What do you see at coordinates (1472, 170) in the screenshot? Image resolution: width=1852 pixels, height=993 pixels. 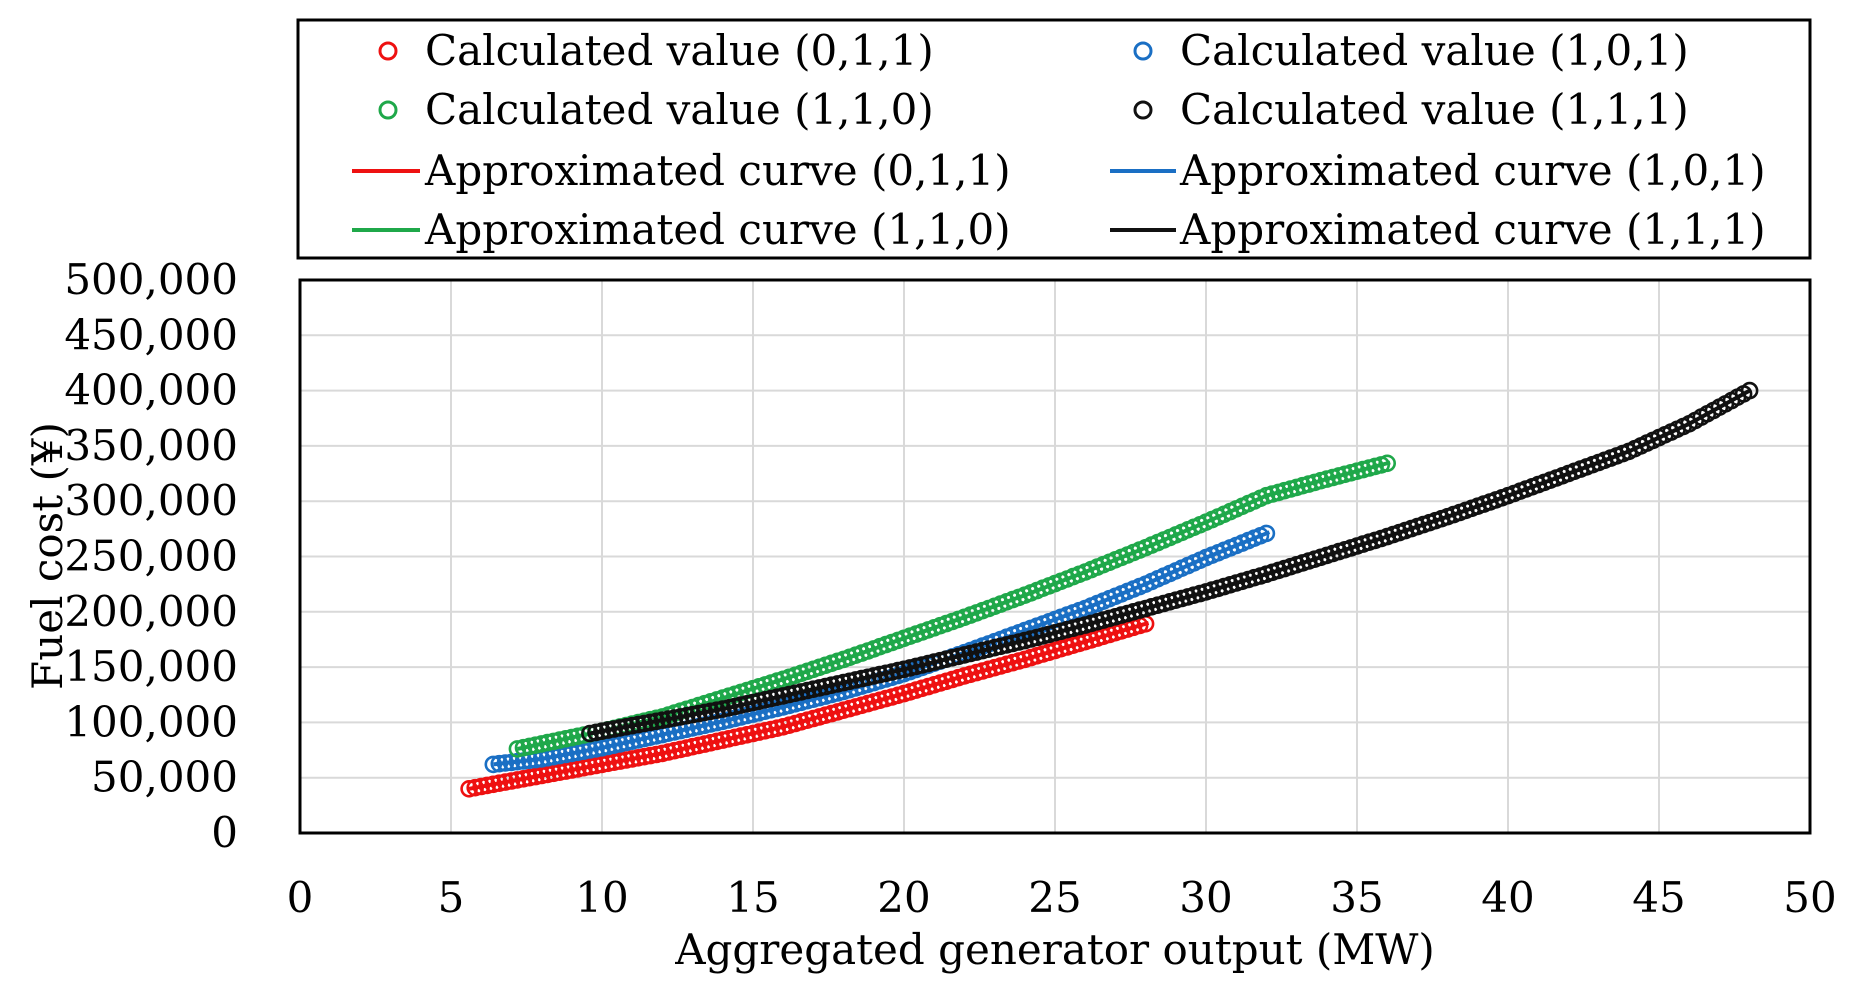 I see `legend-label-curve-101: Approximated curve (1,0,1)` at bounding box center [1472, 170].